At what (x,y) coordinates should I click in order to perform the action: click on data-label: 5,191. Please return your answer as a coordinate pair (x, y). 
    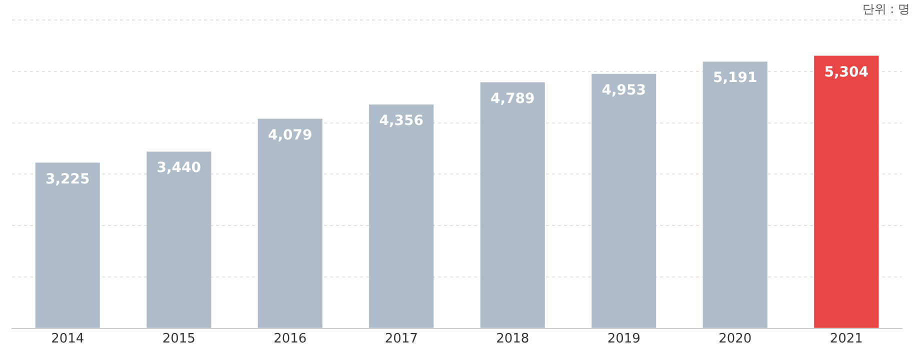
    Looking at the image, I should click on (735, 78).